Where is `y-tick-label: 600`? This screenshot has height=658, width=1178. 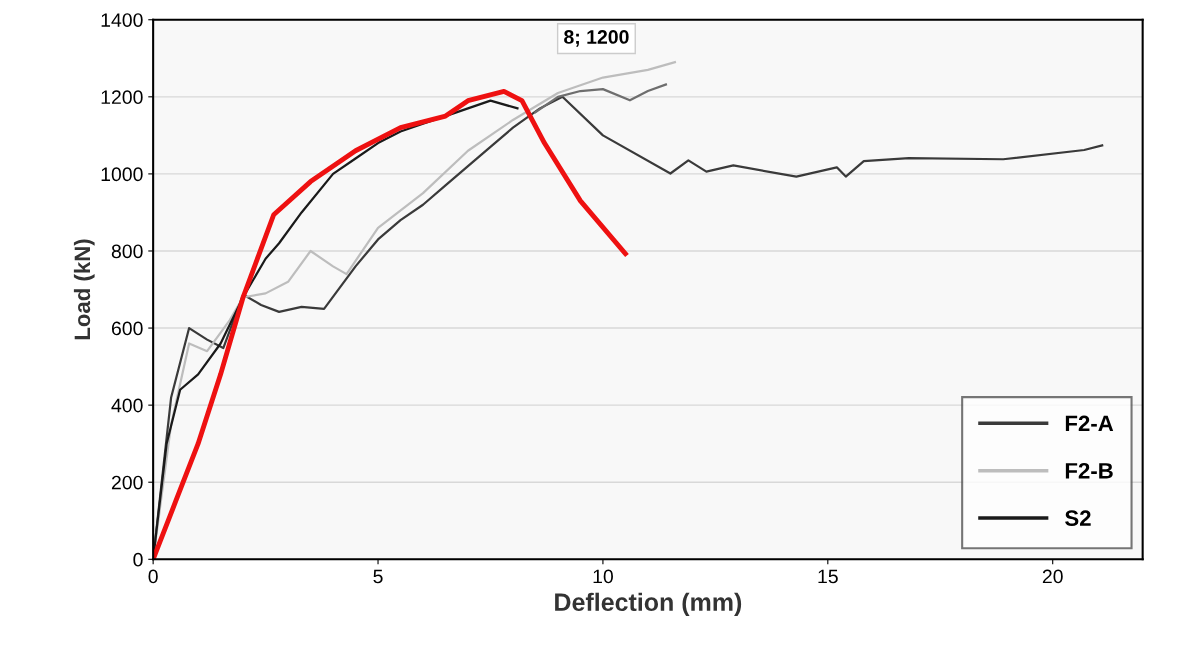 y-tick-label: 600 is located at coordinates (127, 328).